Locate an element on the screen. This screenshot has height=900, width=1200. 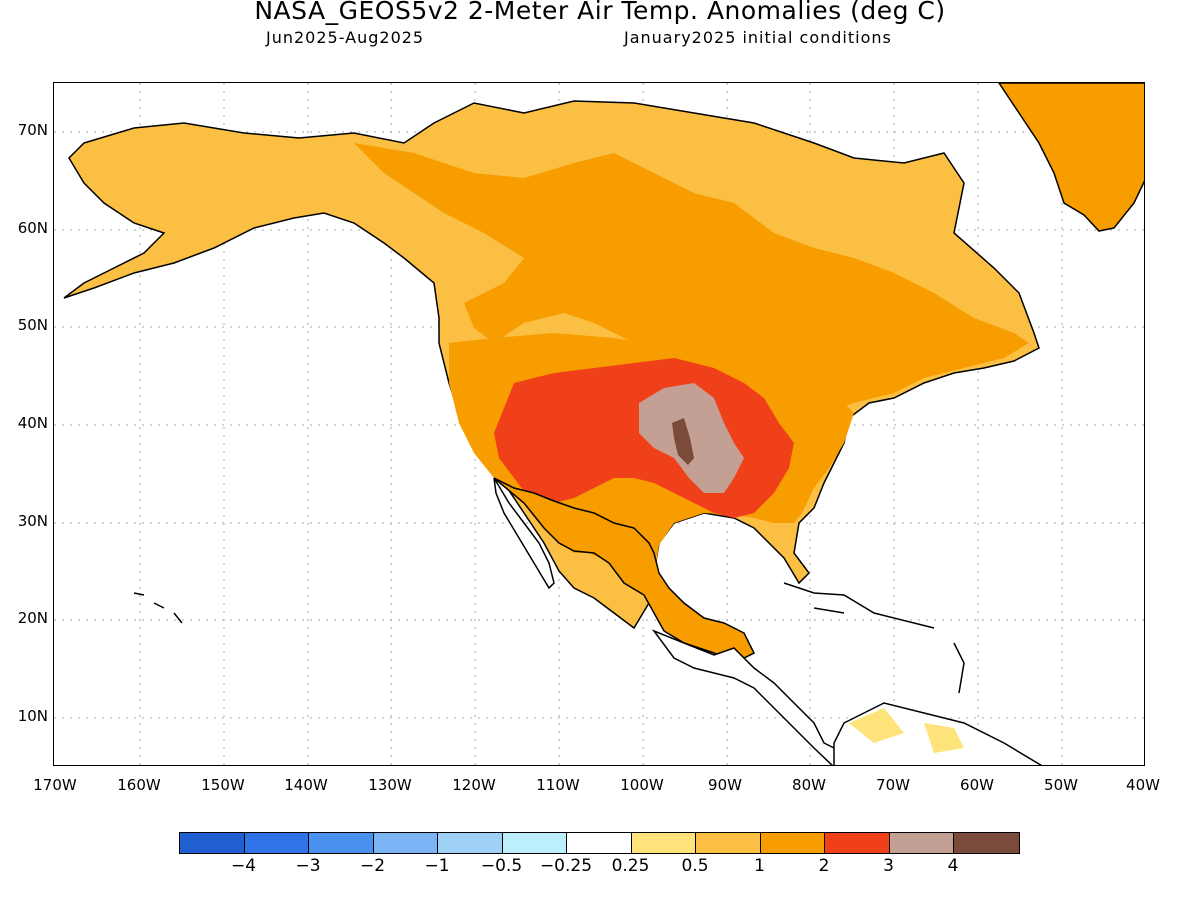
baja-peninsula is located at coordinates (524, 533).